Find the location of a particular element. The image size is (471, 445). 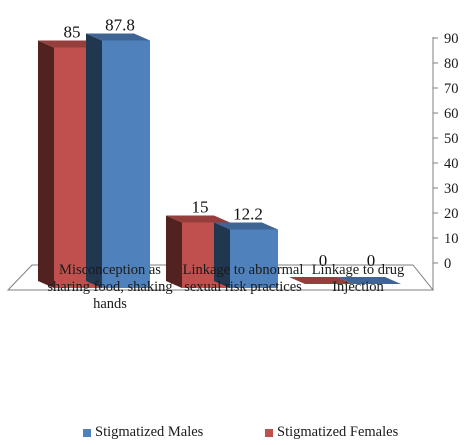

y-tick-label: 20 is located at coordinates (451, 214).